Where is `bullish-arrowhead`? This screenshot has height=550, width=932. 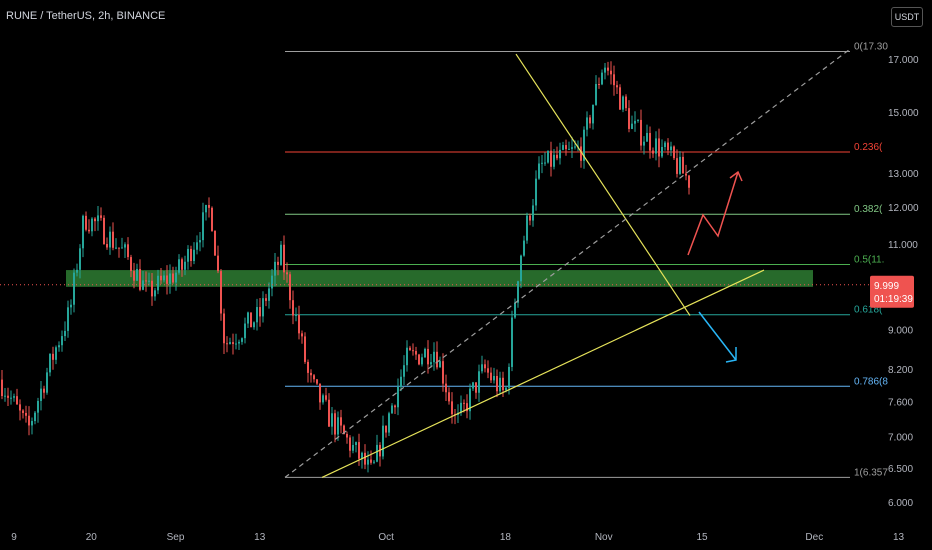
bullish-arrowhead is located at coordinates (736, 176).